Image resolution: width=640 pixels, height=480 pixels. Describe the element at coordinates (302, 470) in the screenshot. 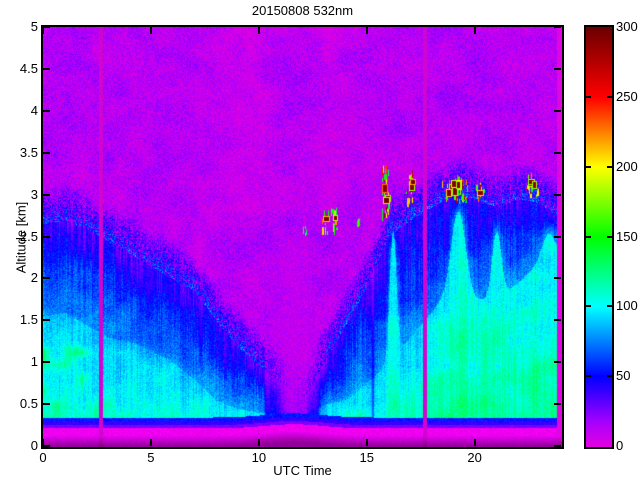

I see `x-axis-label: UTC Time` at that location.